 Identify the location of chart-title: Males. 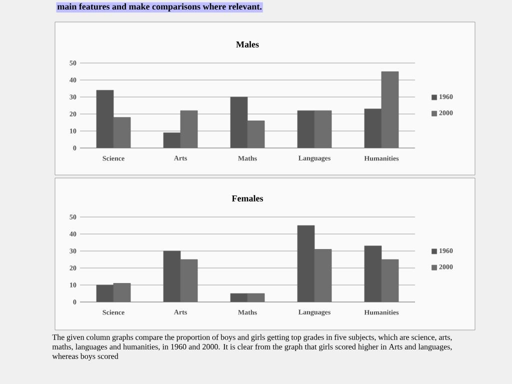
(247, 44).